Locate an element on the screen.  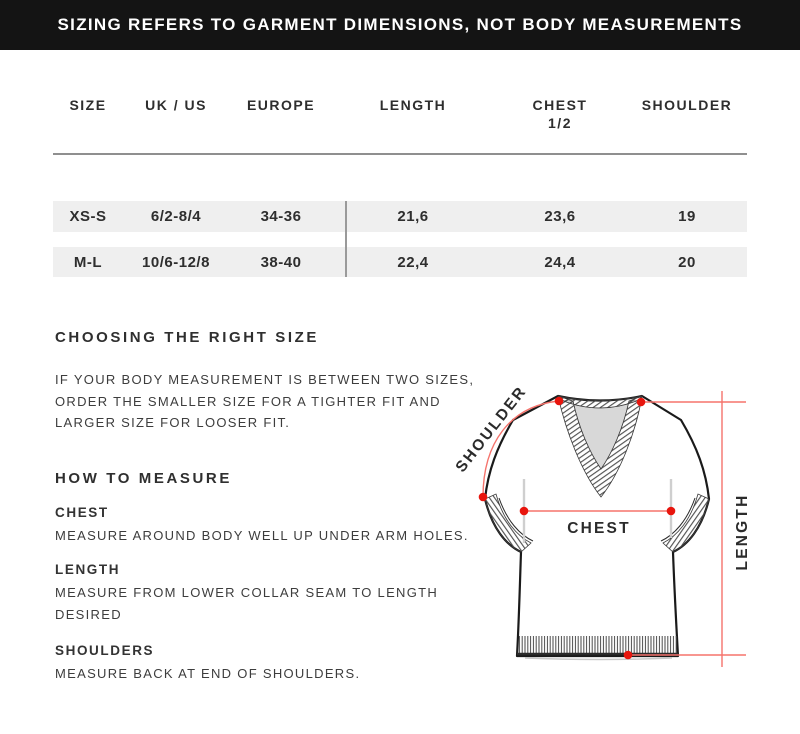
vest-illustration is located at coordinates (597, 527).